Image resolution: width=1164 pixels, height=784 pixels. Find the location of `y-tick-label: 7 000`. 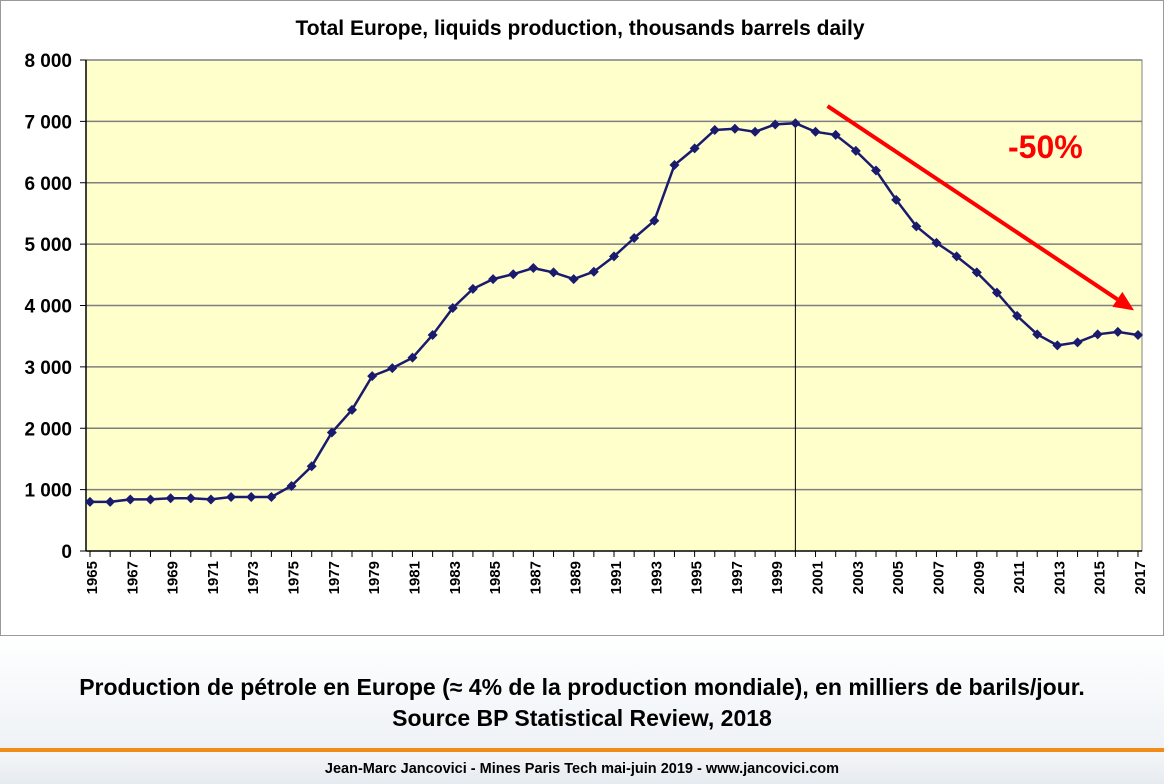

y-tick-label: 7 000 is located at coordinates (48, 122).